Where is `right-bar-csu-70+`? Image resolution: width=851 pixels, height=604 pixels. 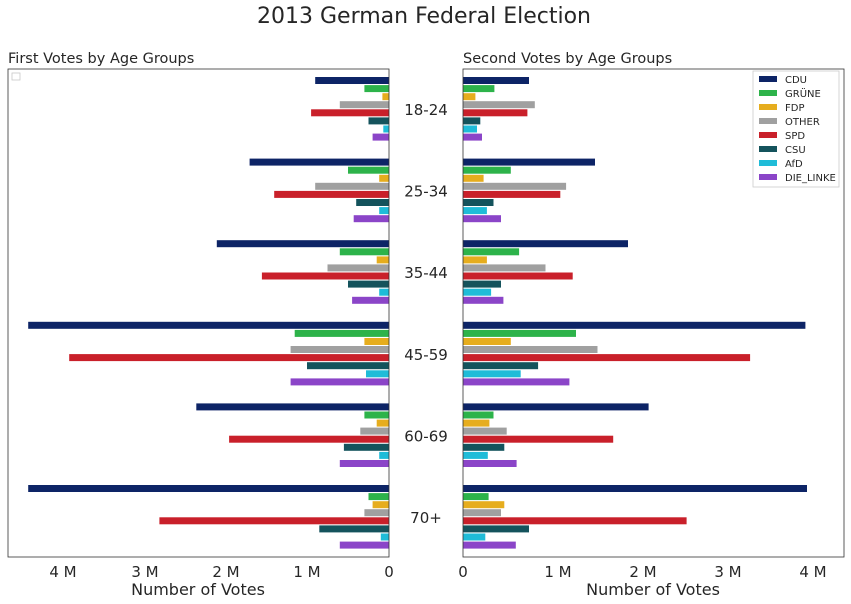
right-bar-csu-70+ is located at coordinates (496, 529).